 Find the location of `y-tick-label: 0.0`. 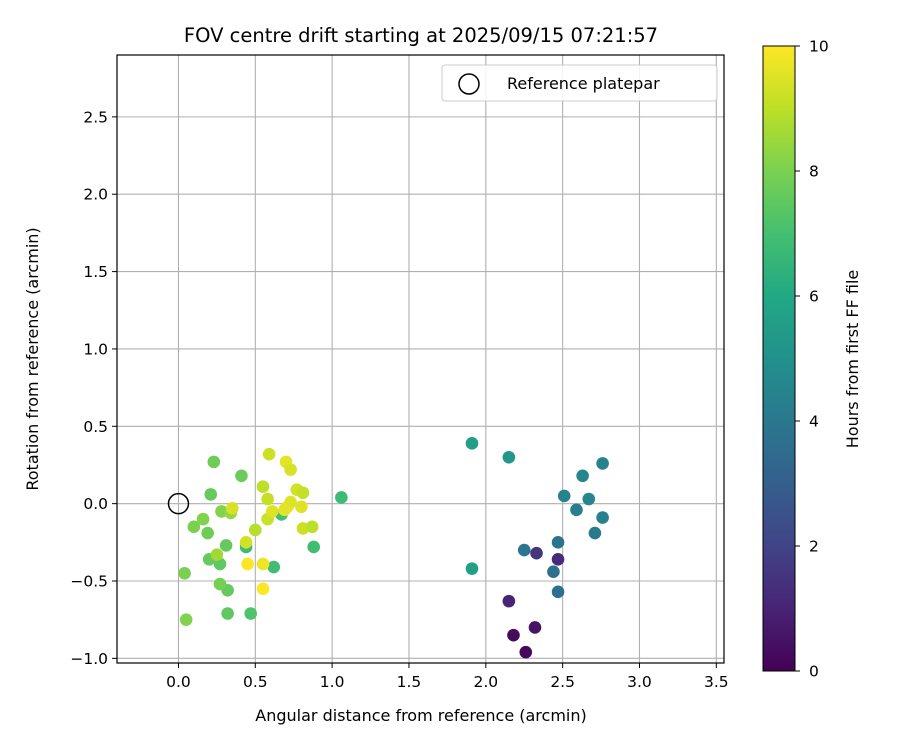

y-tick-label: 0.0 is located at coordinates (95, 504).